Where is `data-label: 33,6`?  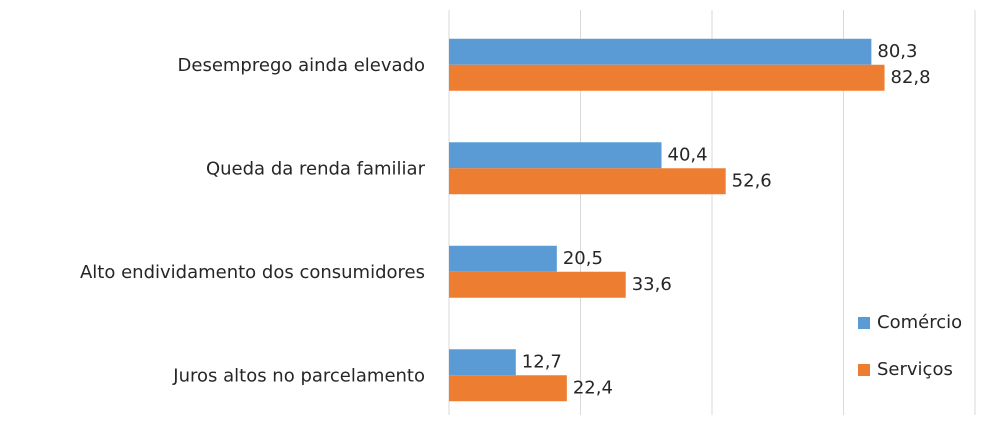 data-label: 33,6 is located at coordinates (652, 284).